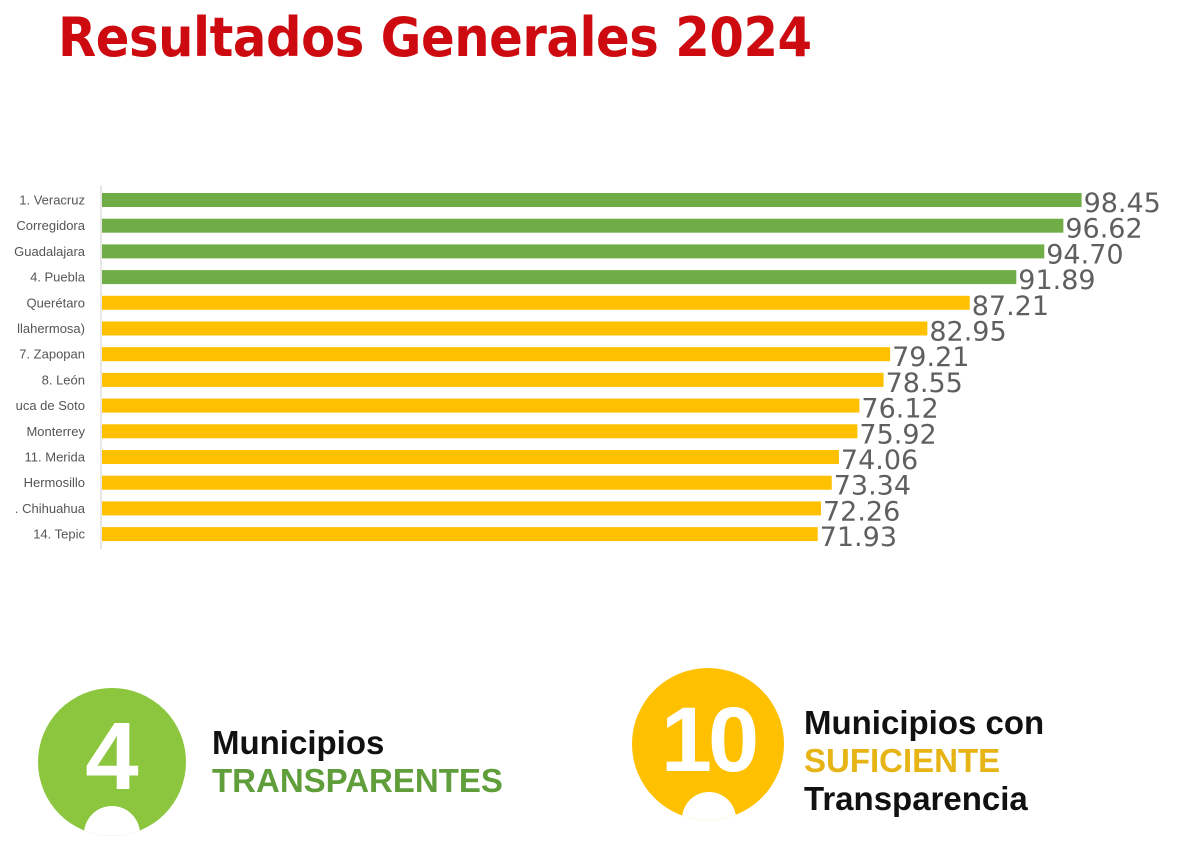 The height and width of the screenshot is (850, 1200). Describe the element at coordinates (861, 511) in the screenshot. I see `data-label: 72.26` at that location.